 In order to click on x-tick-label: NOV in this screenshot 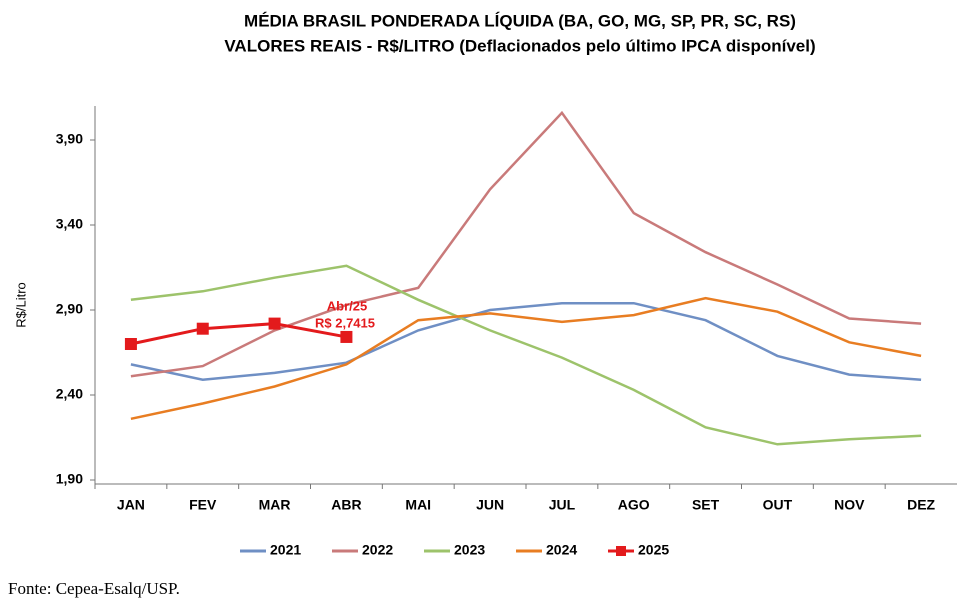, I will do `click(849, 505)`.